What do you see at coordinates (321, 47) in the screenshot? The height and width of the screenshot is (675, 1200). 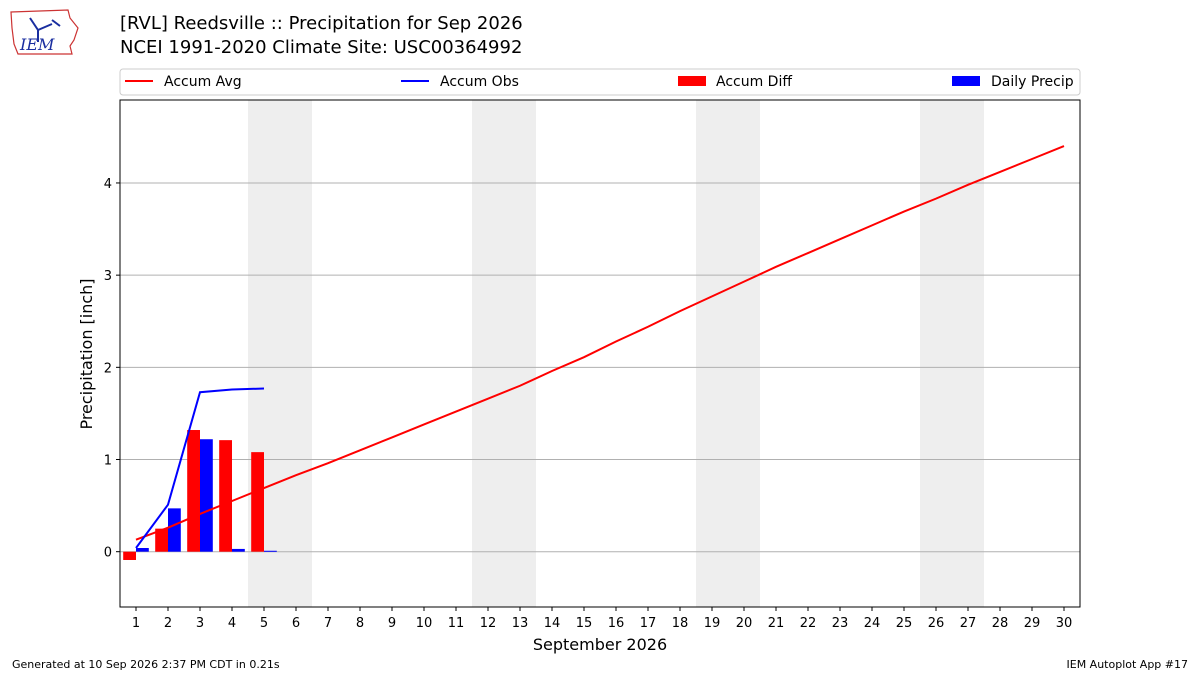 I see `chart-subtitle: NCEI 1991-2020 Climate Site: USC00364992` at bounding box center [321, 47].